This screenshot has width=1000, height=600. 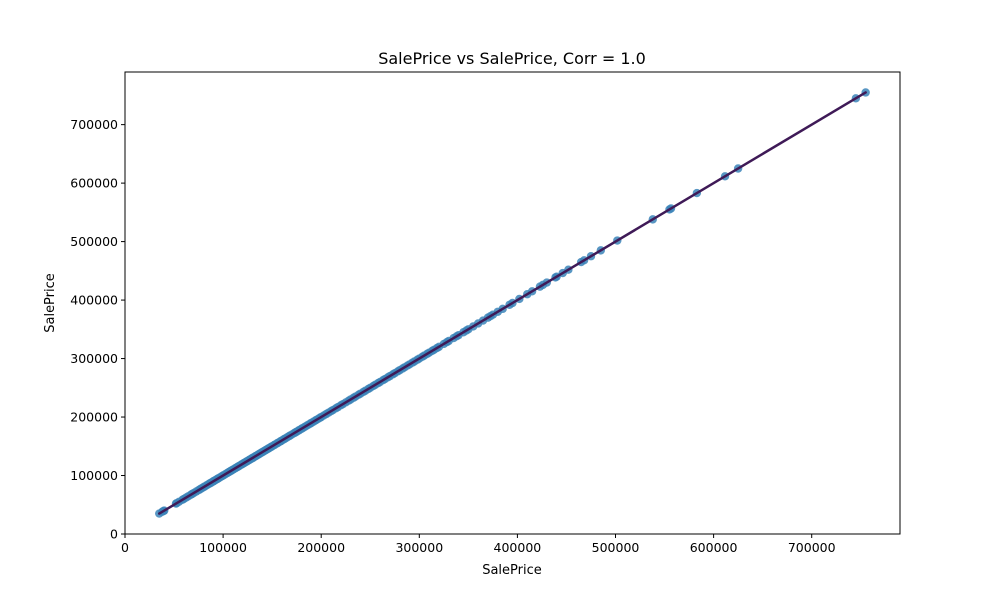 What do you see at coordinates (125, 547) in the screenshot?
I see `x-tick-label: 0` at bounding box center [125, 547].